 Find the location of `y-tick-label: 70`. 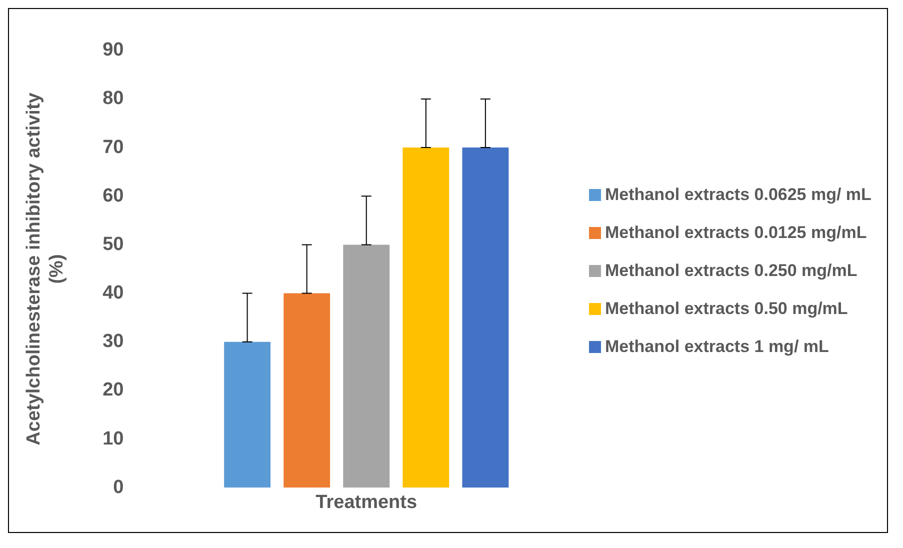

y-tick-label: 70 is located at coordinates (113, 147).